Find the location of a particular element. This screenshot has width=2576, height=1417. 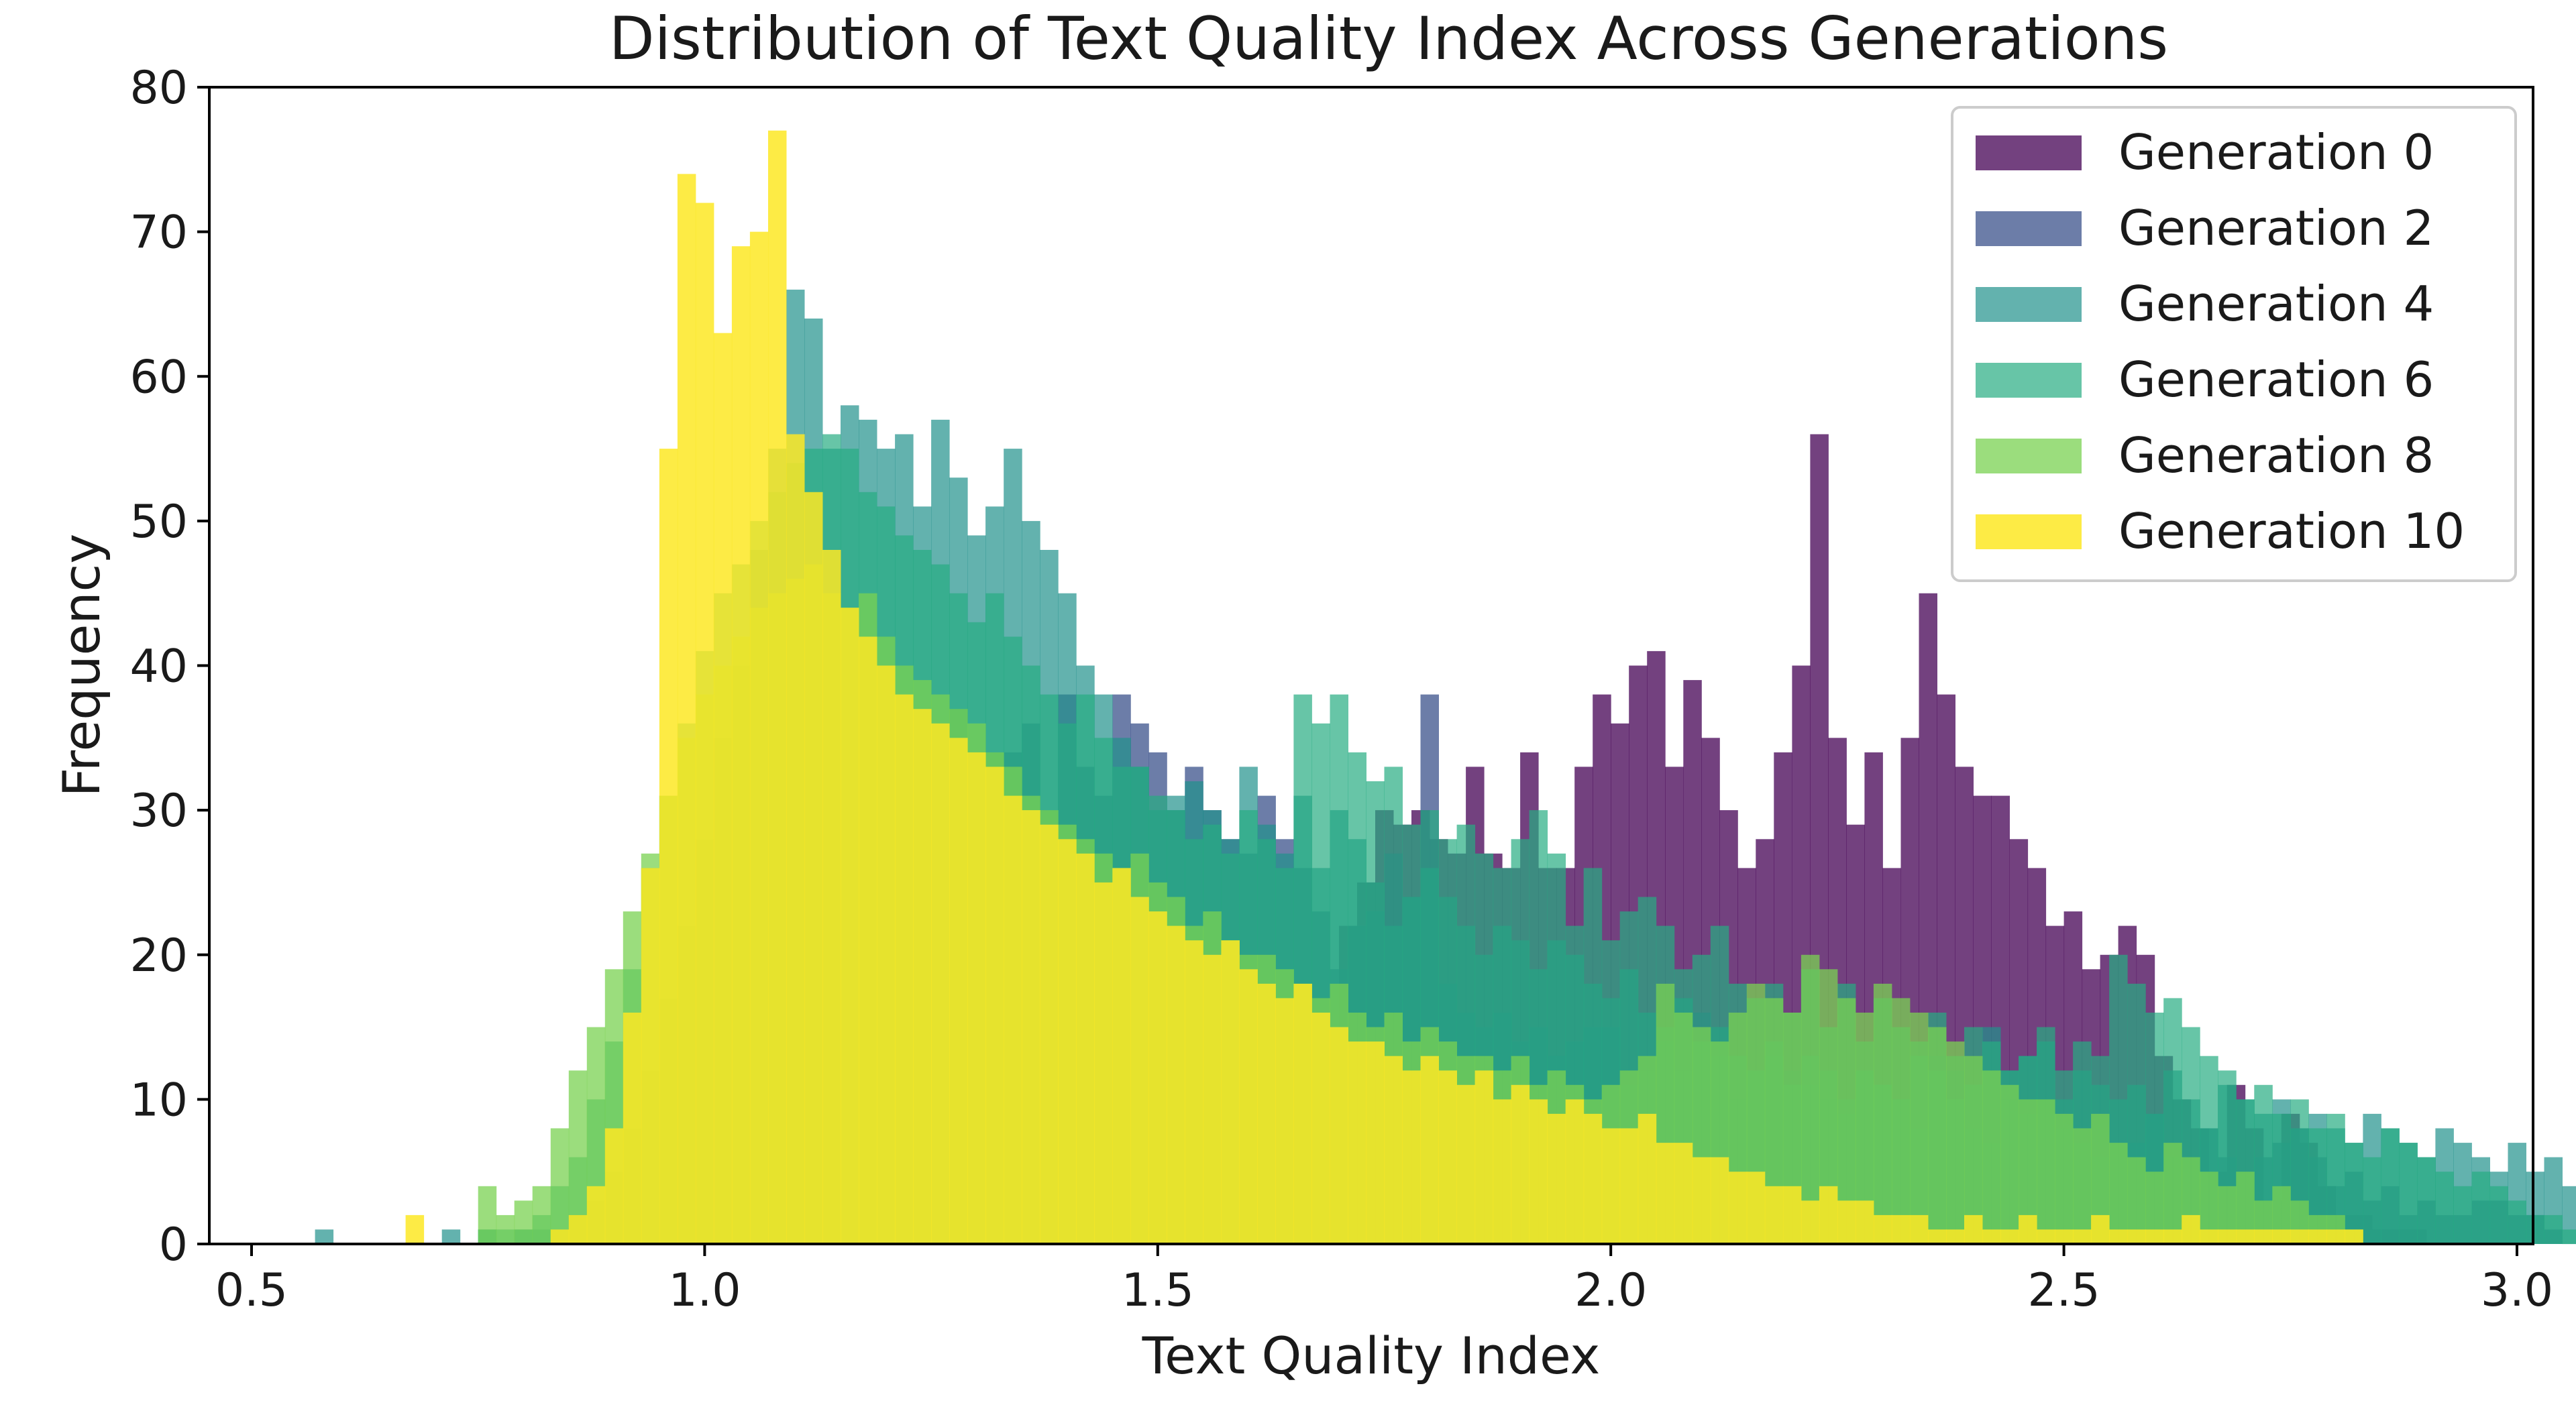

legend-item: Generation 10 is located at coordinates (2220, 531).